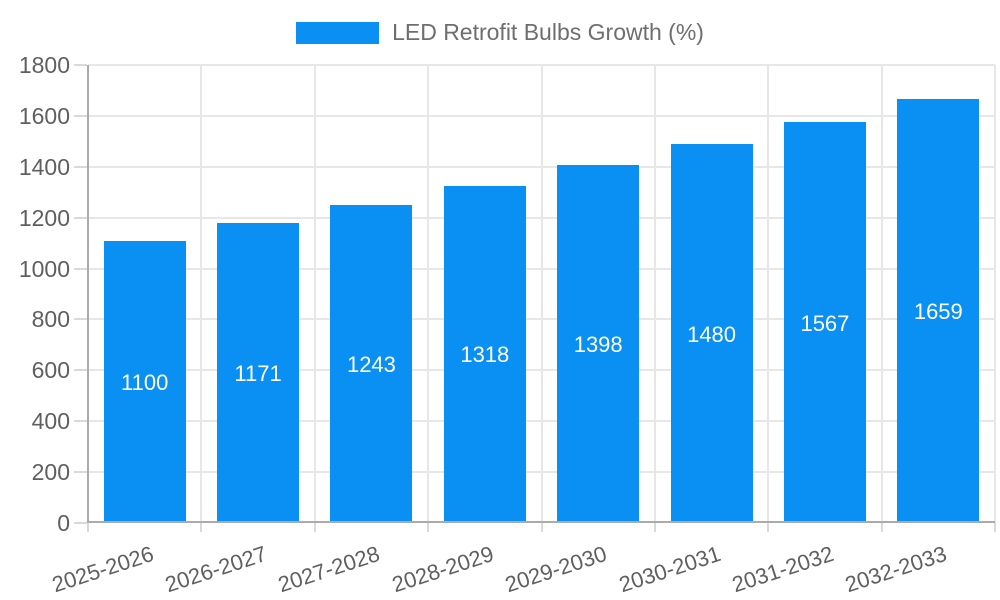 Image resolution: width=1000 pixels, height=600 pixels. Describe the element at coordinates (338, 32) in the screenshot. I see `legend-swatch` at that location.